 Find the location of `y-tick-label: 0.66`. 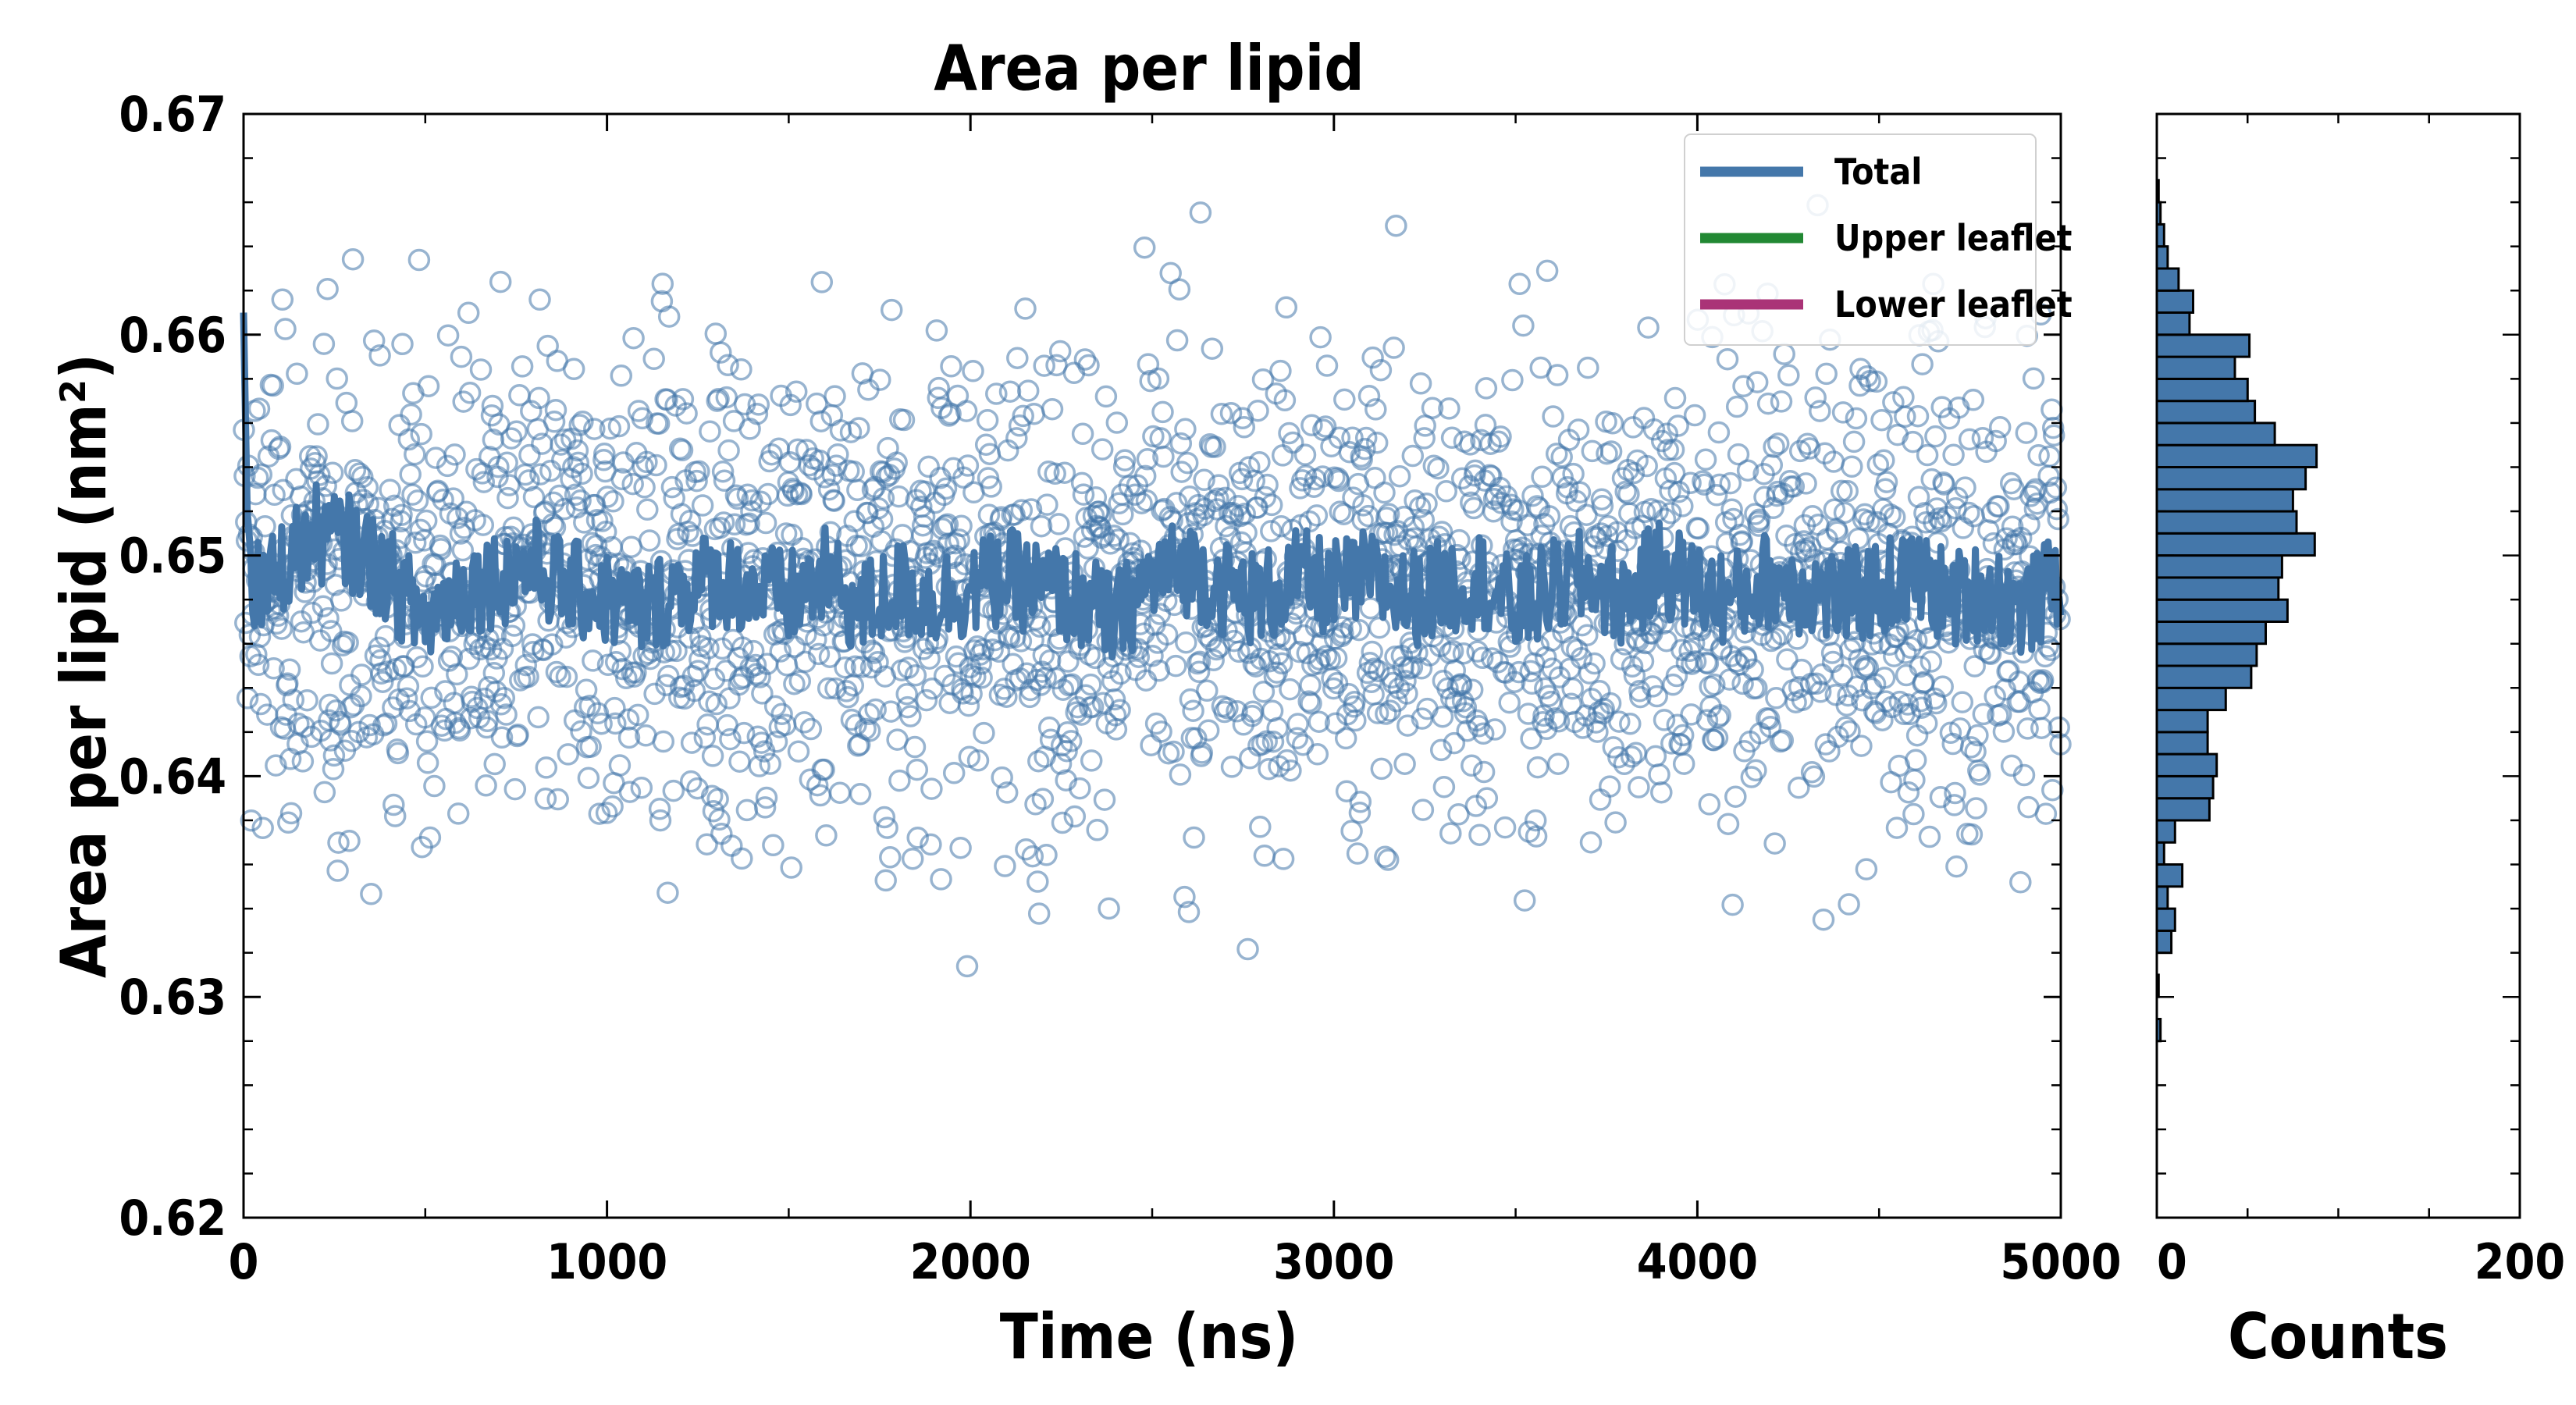

y-tick-label: 0.66 is located at coordinates (172, 336).